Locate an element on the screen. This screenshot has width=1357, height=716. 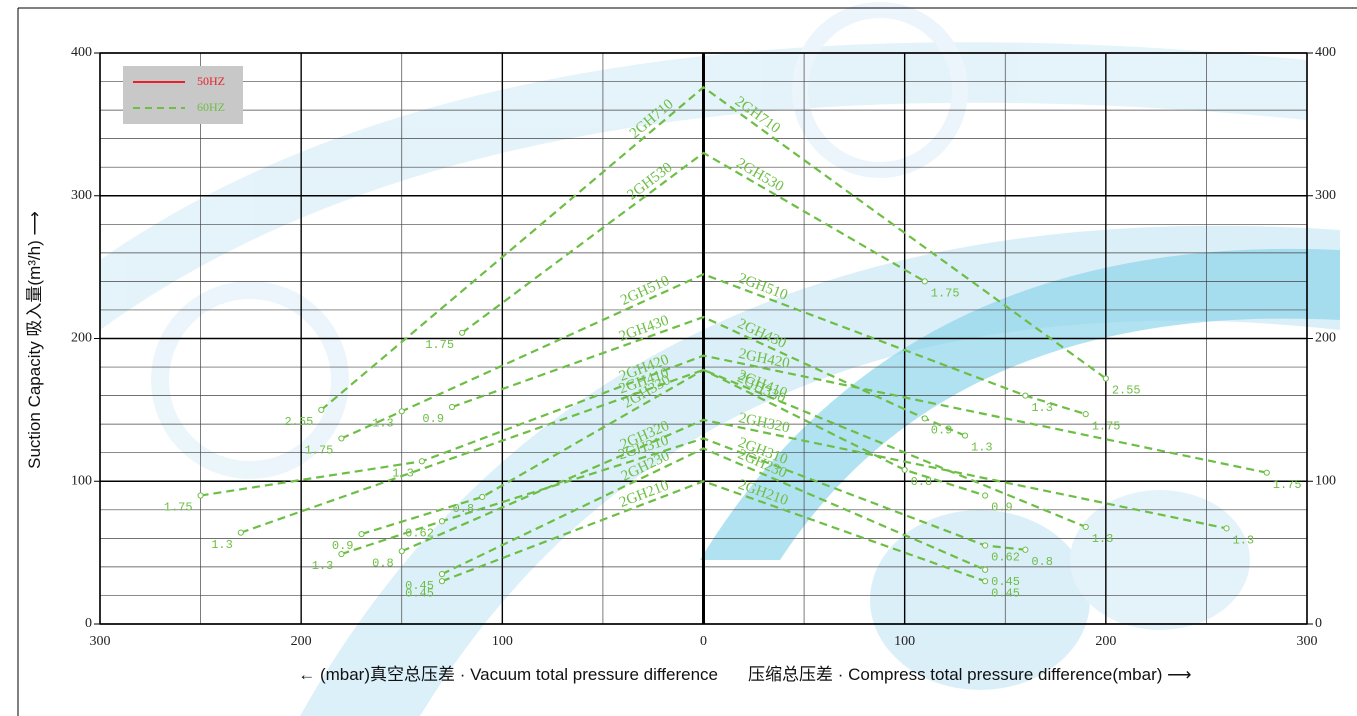
legend-box is located at coordinates (183, 95).